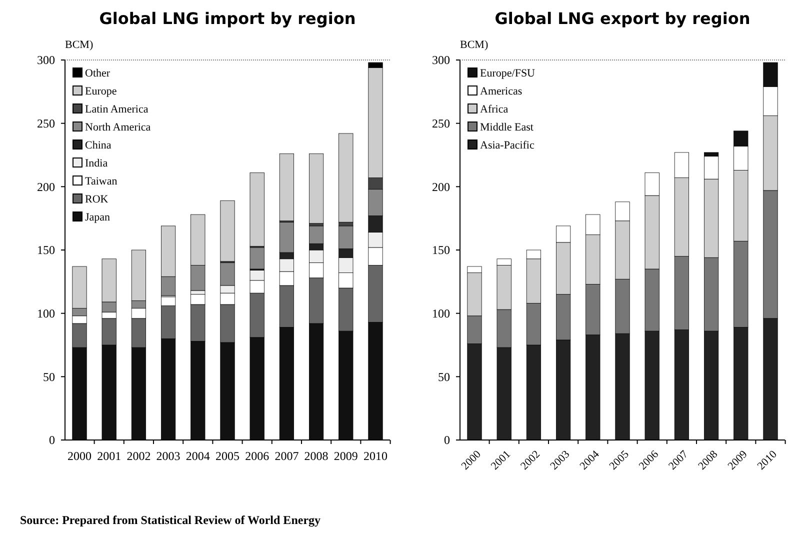 This screenshot has height=539, width=797. What do you see at coordinates (622, 18) in the screenshot?
I see `chart-title: Global LNG export by region` at bounding box center [622, 18].